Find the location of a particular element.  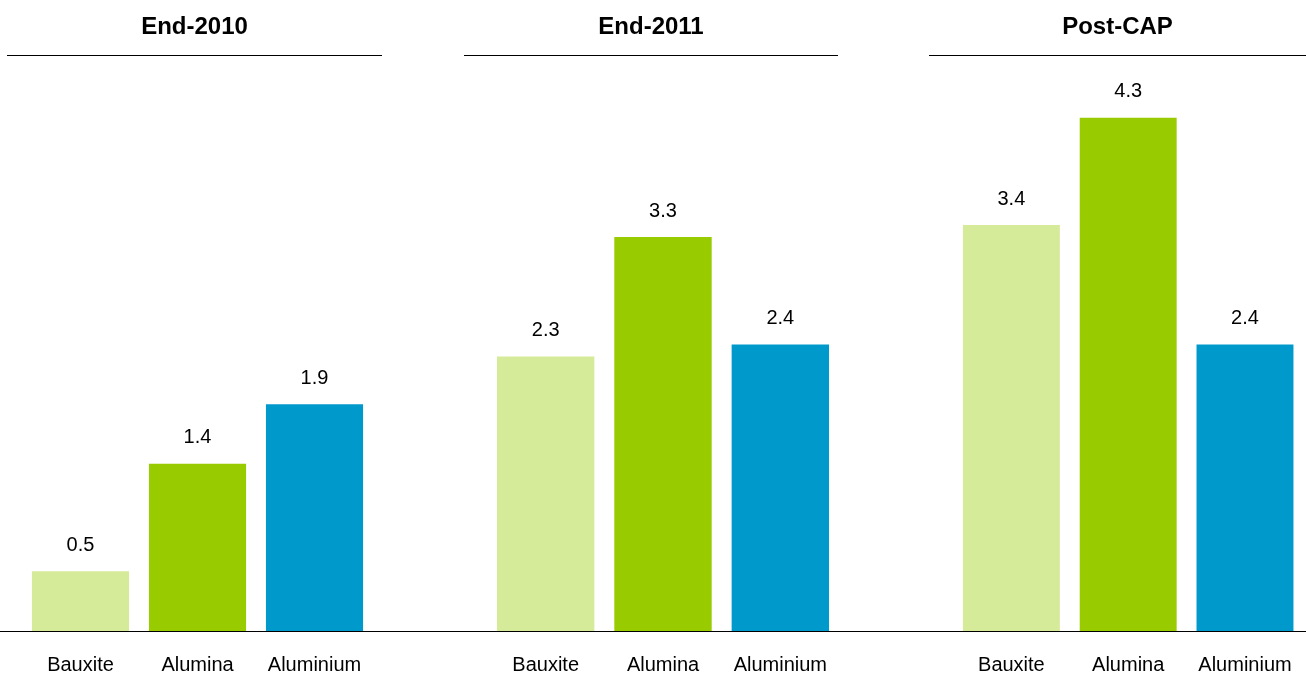

data-label: 3.3 is located at coordinates (663, 209).